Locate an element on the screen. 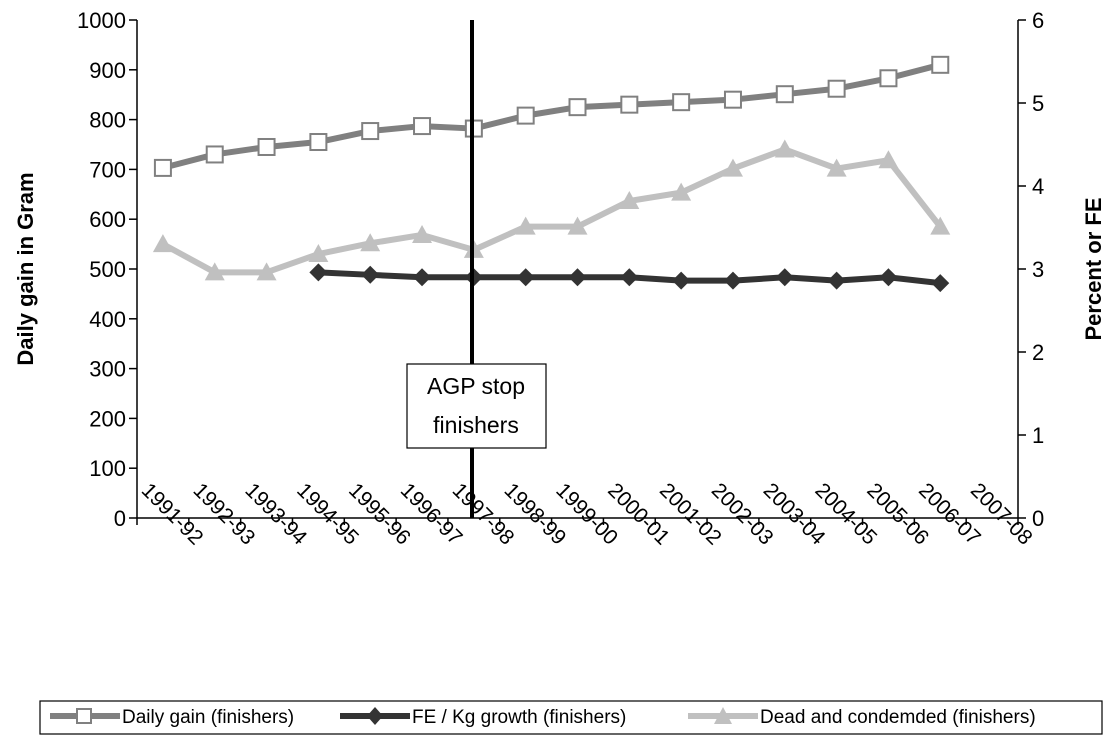 This screenshot has width=1110, height=737. legend-item-daily-gain: Daily gain (finishers) is located at coordinates (172, 717).